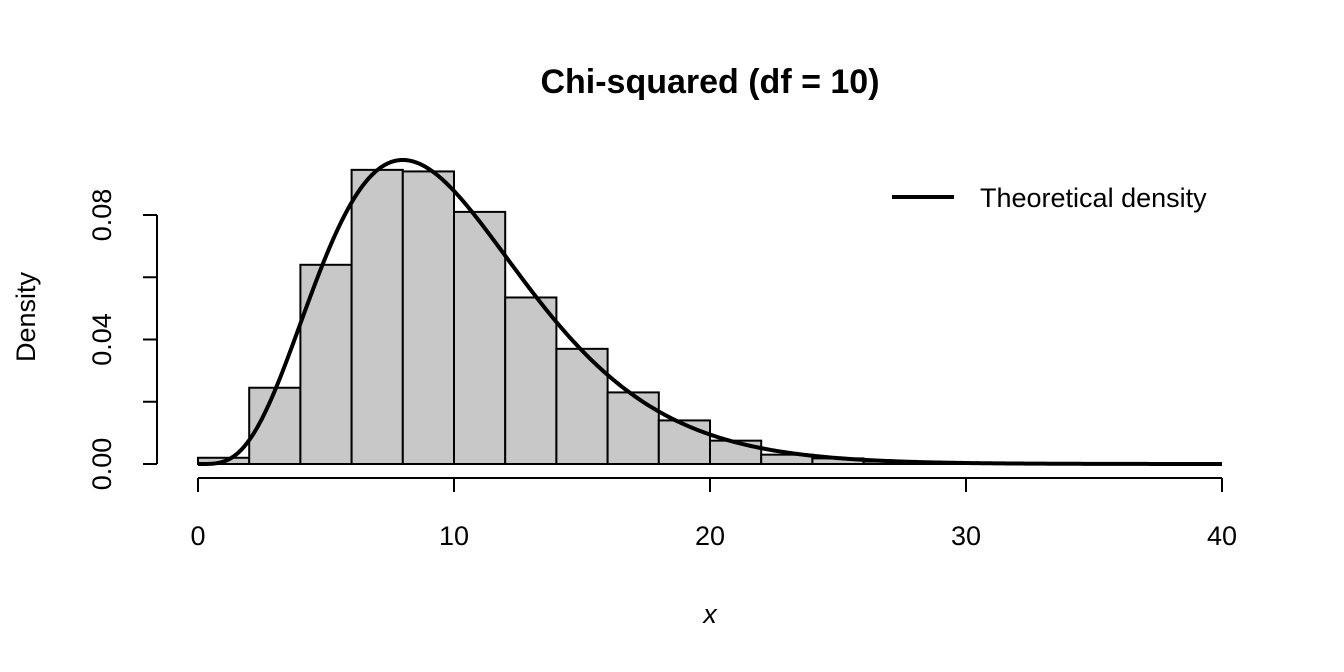  What do you see at coordinates (966, 536) in the screenshot?
I see `x-tick-label: 30` at bounding box center [966, 536].